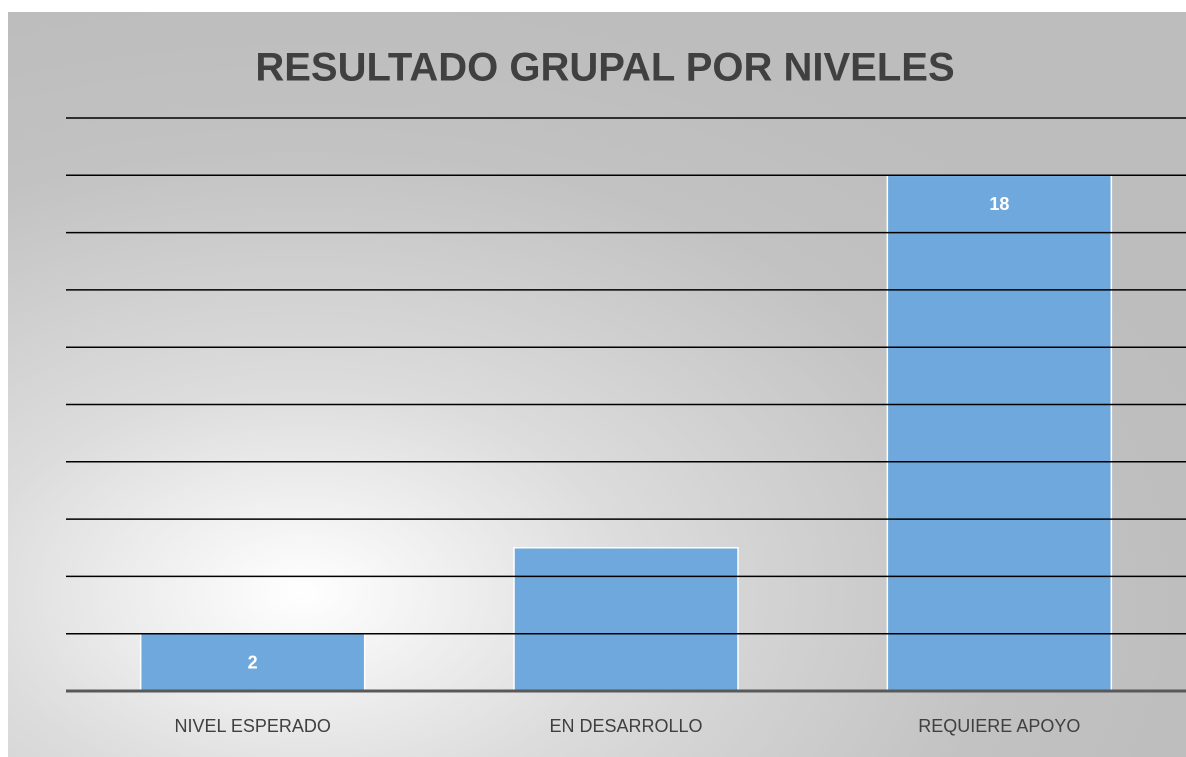 The height and width of the screenshot is (757, 1186). I want to click on x-tick-label: EN DESARROLLO, so click(625, 726).